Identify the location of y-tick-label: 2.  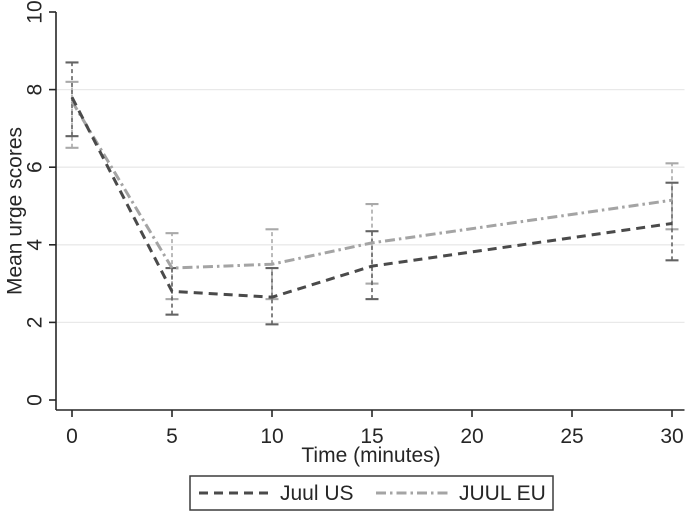
(35, 323).